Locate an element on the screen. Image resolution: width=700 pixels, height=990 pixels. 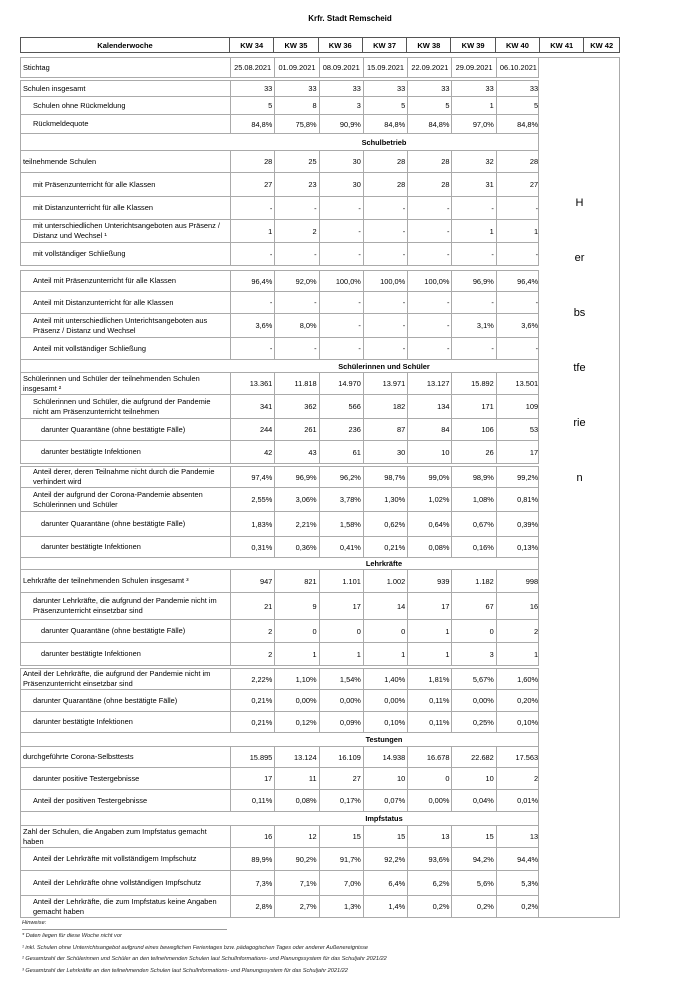
cell-value: 1,10% is located at coordinates (296, 679).